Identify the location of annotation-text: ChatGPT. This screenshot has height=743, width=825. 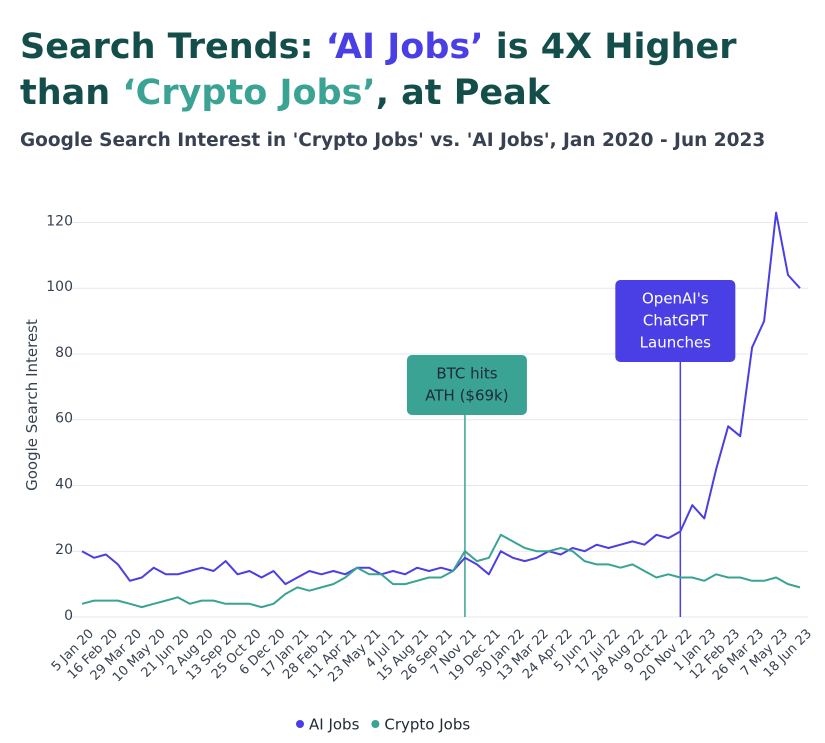
(676, 321).